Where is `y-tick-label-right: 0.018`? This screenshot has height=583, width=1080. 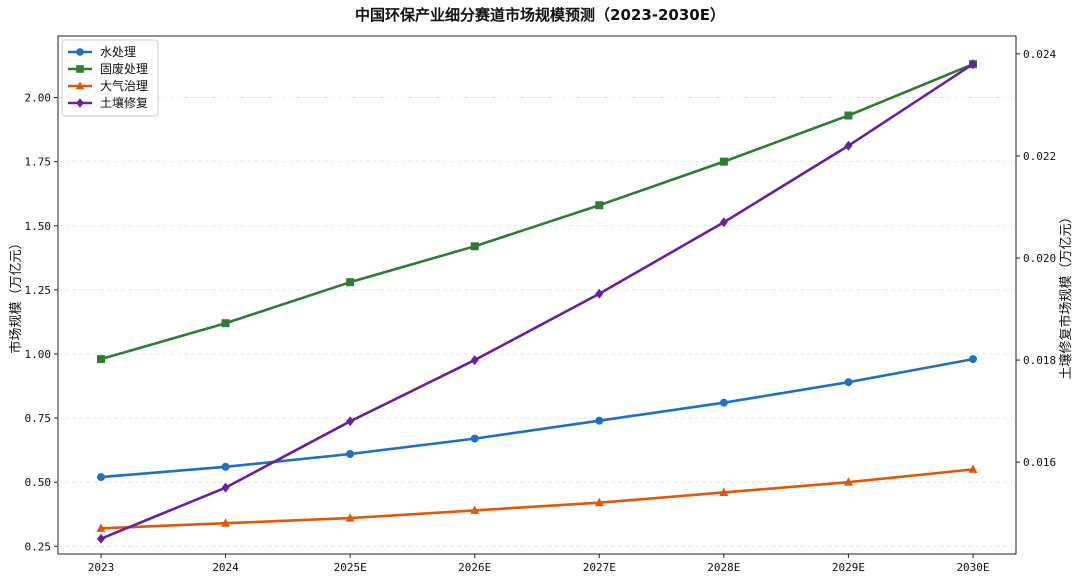
y-tick-label-right: 0.018 is located at coordinates (1039, 360).